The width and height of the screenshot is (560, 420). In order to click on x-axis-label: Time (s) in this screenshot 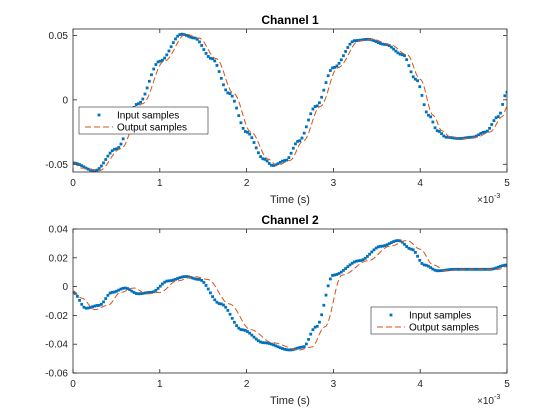, I will do `click(290, 200)`.